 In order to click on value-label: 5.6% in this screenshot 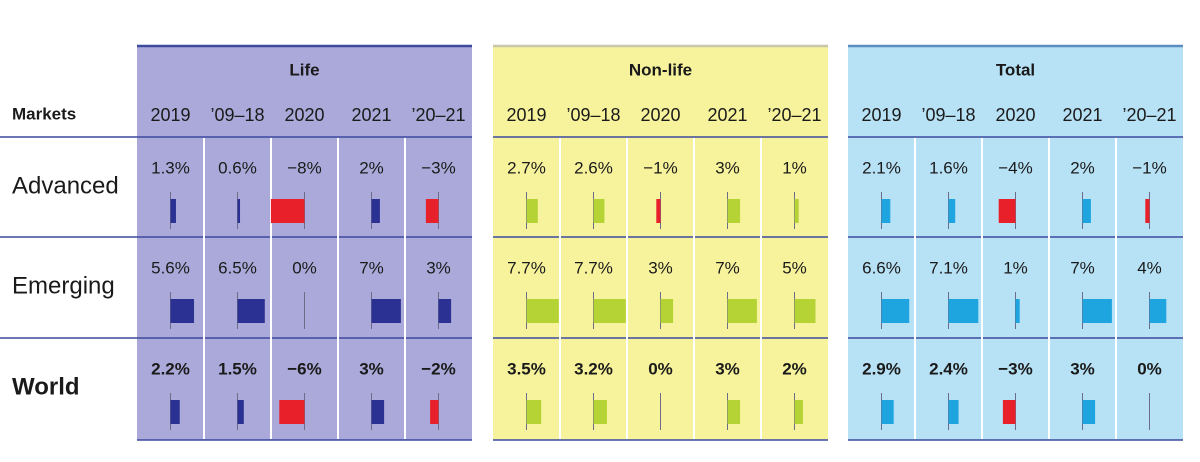, I will do `click(170, 267)`.